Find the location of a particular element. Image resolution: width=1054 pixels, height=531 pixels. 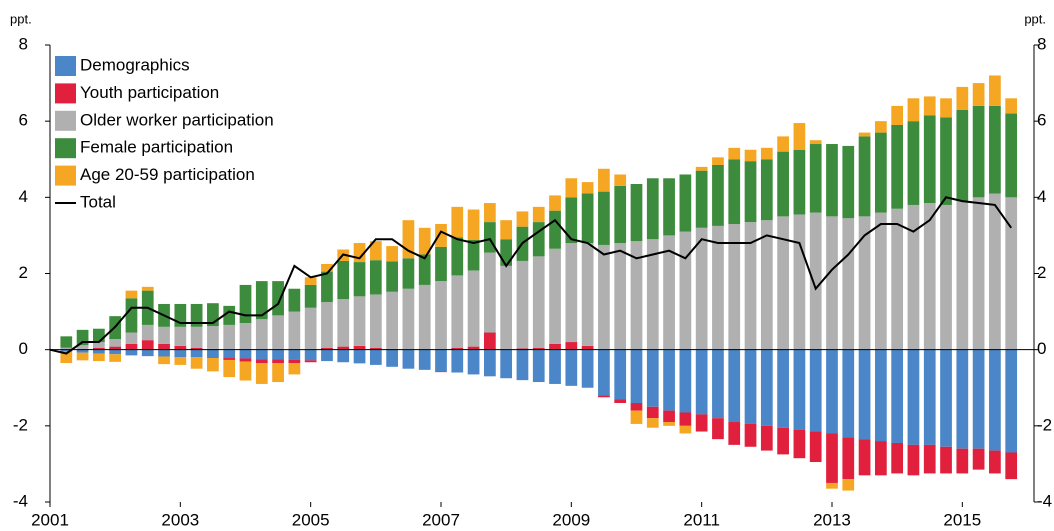

legend-label: Demographics is located at coordinates (135, 64).